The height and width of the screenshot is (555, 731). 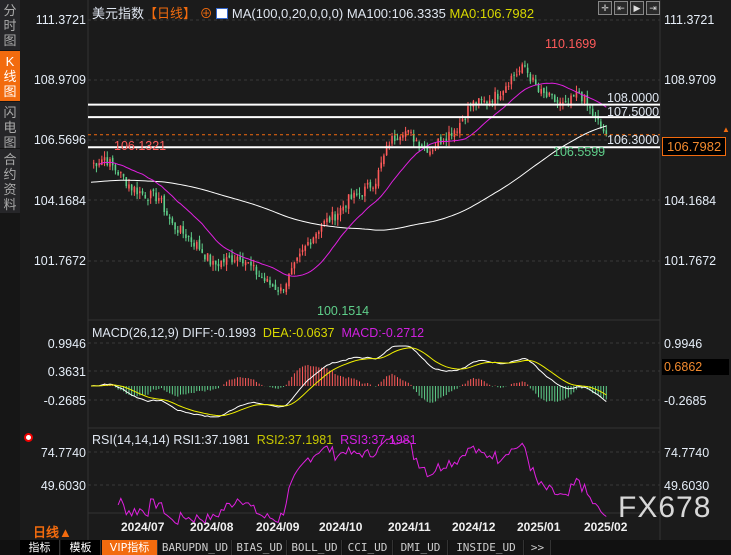 I want to click on sidebar: 分时图 K线图 闪电图 合约资料, so click(x=10, y=270).